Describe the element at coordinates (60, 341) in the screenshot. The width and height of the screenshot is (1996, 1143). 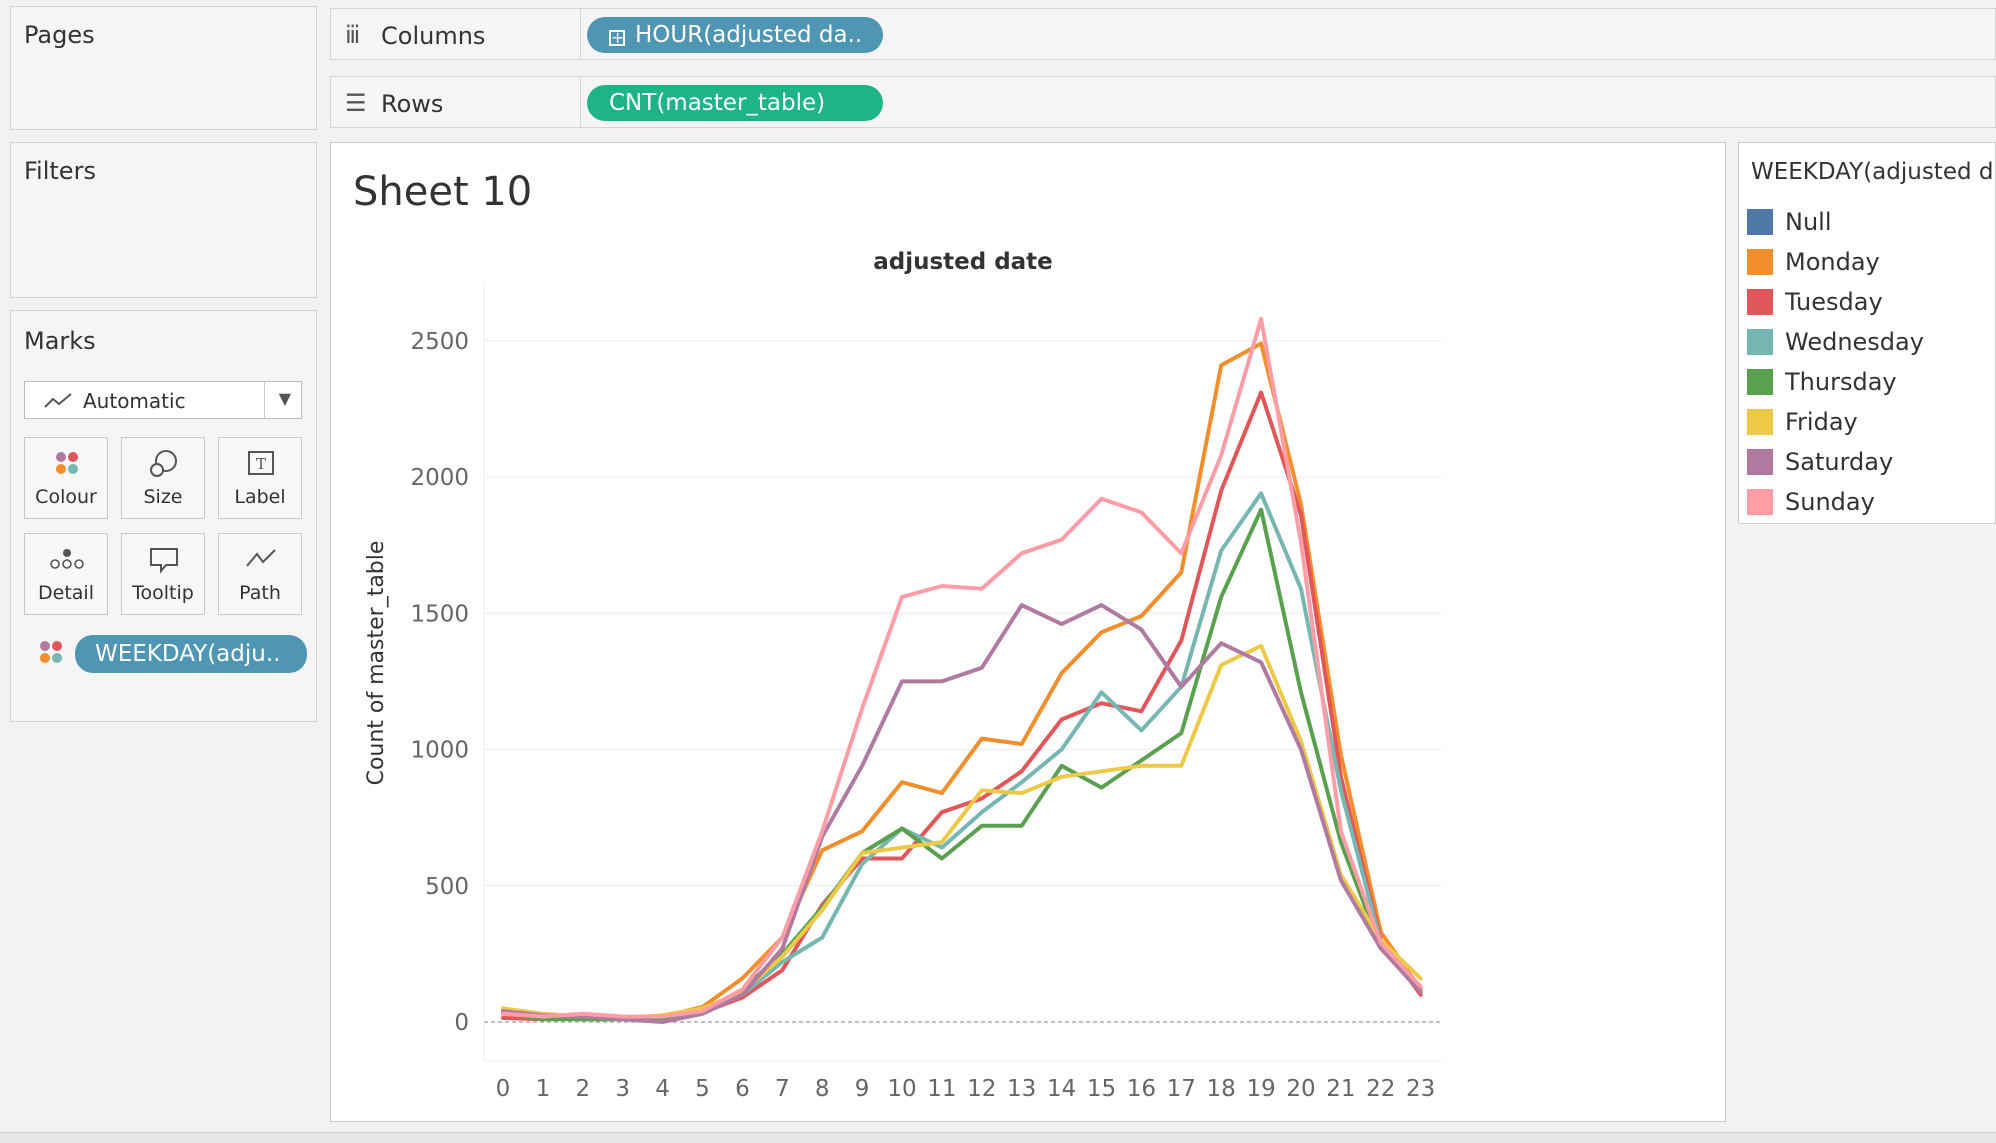
I see `marks-title: Marks` at that location.